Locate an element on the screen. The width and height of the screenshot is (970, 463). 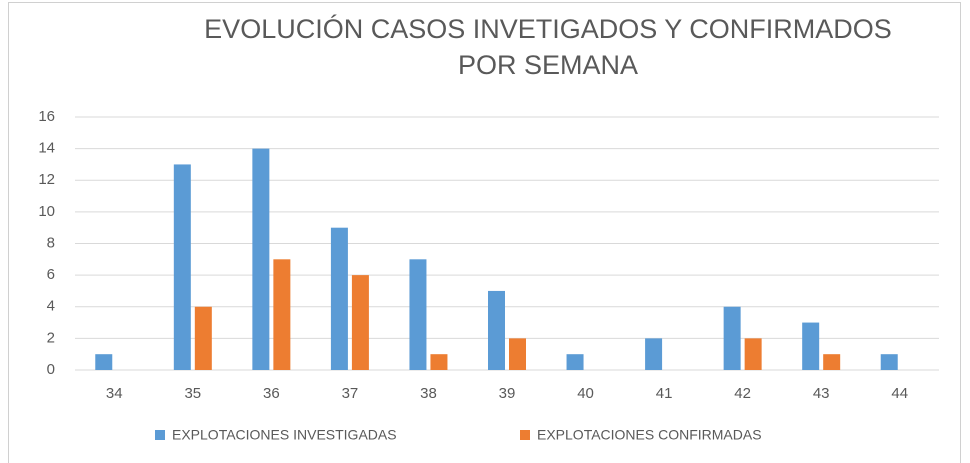
x-tick-label: 44 is located at coordinates (899, 393).